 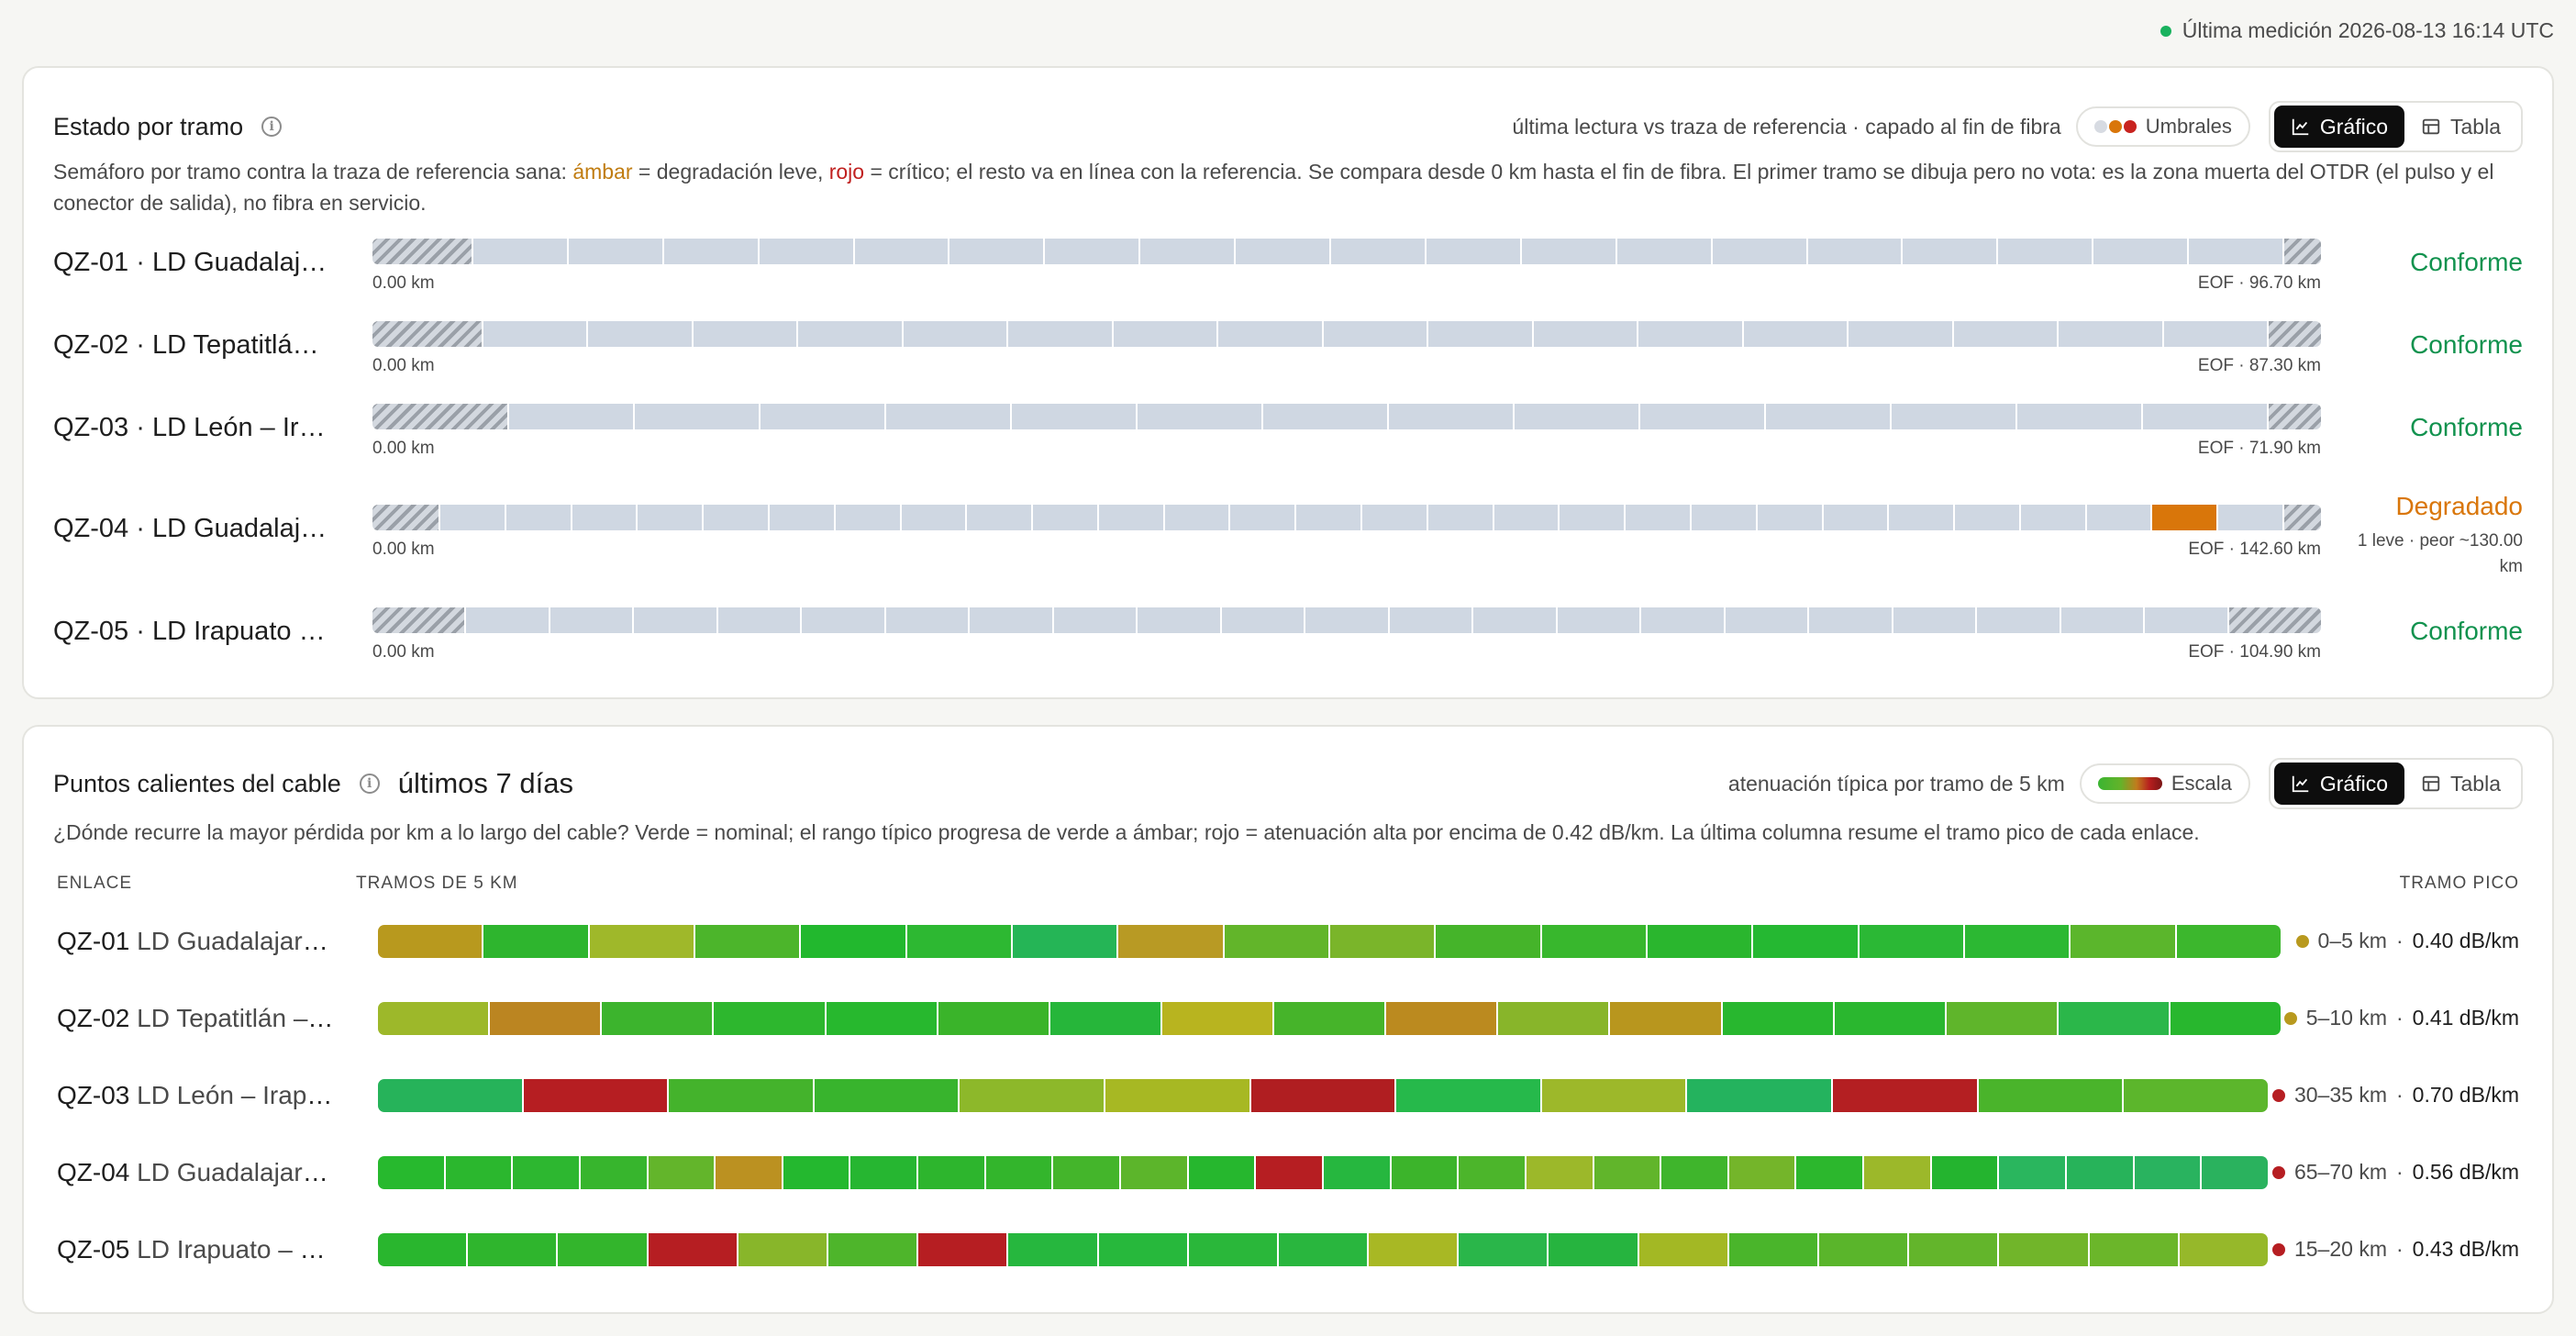 What do you see at coordinates (2339, 127) in the screenshot?
I see `chart-view-button: Gráfico` at bounding box center [2339, 127].